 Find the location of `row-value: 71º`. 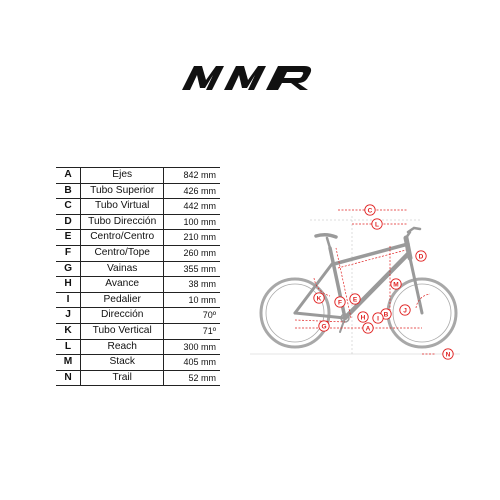

row-value: 71º is located at coordinates (191, 331).